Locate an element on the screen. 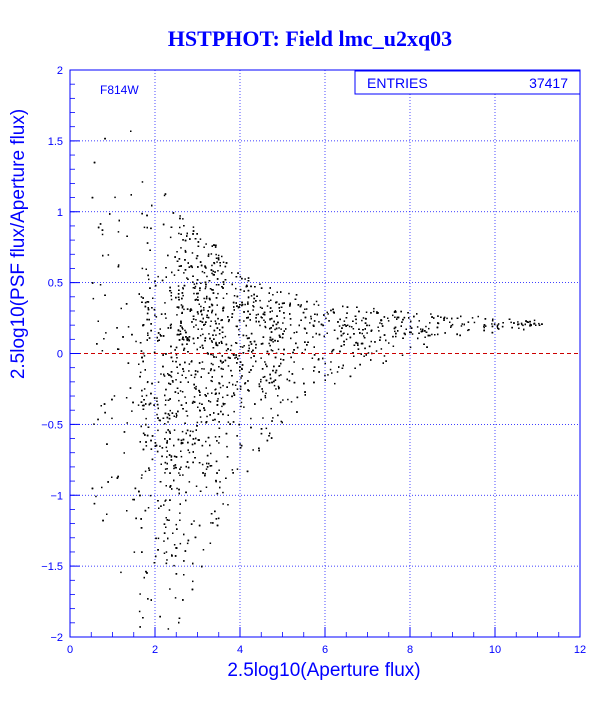 The width and height of the screenshot is (612, 709). y-tick-label: −2 is located at coordinates (56, 638).